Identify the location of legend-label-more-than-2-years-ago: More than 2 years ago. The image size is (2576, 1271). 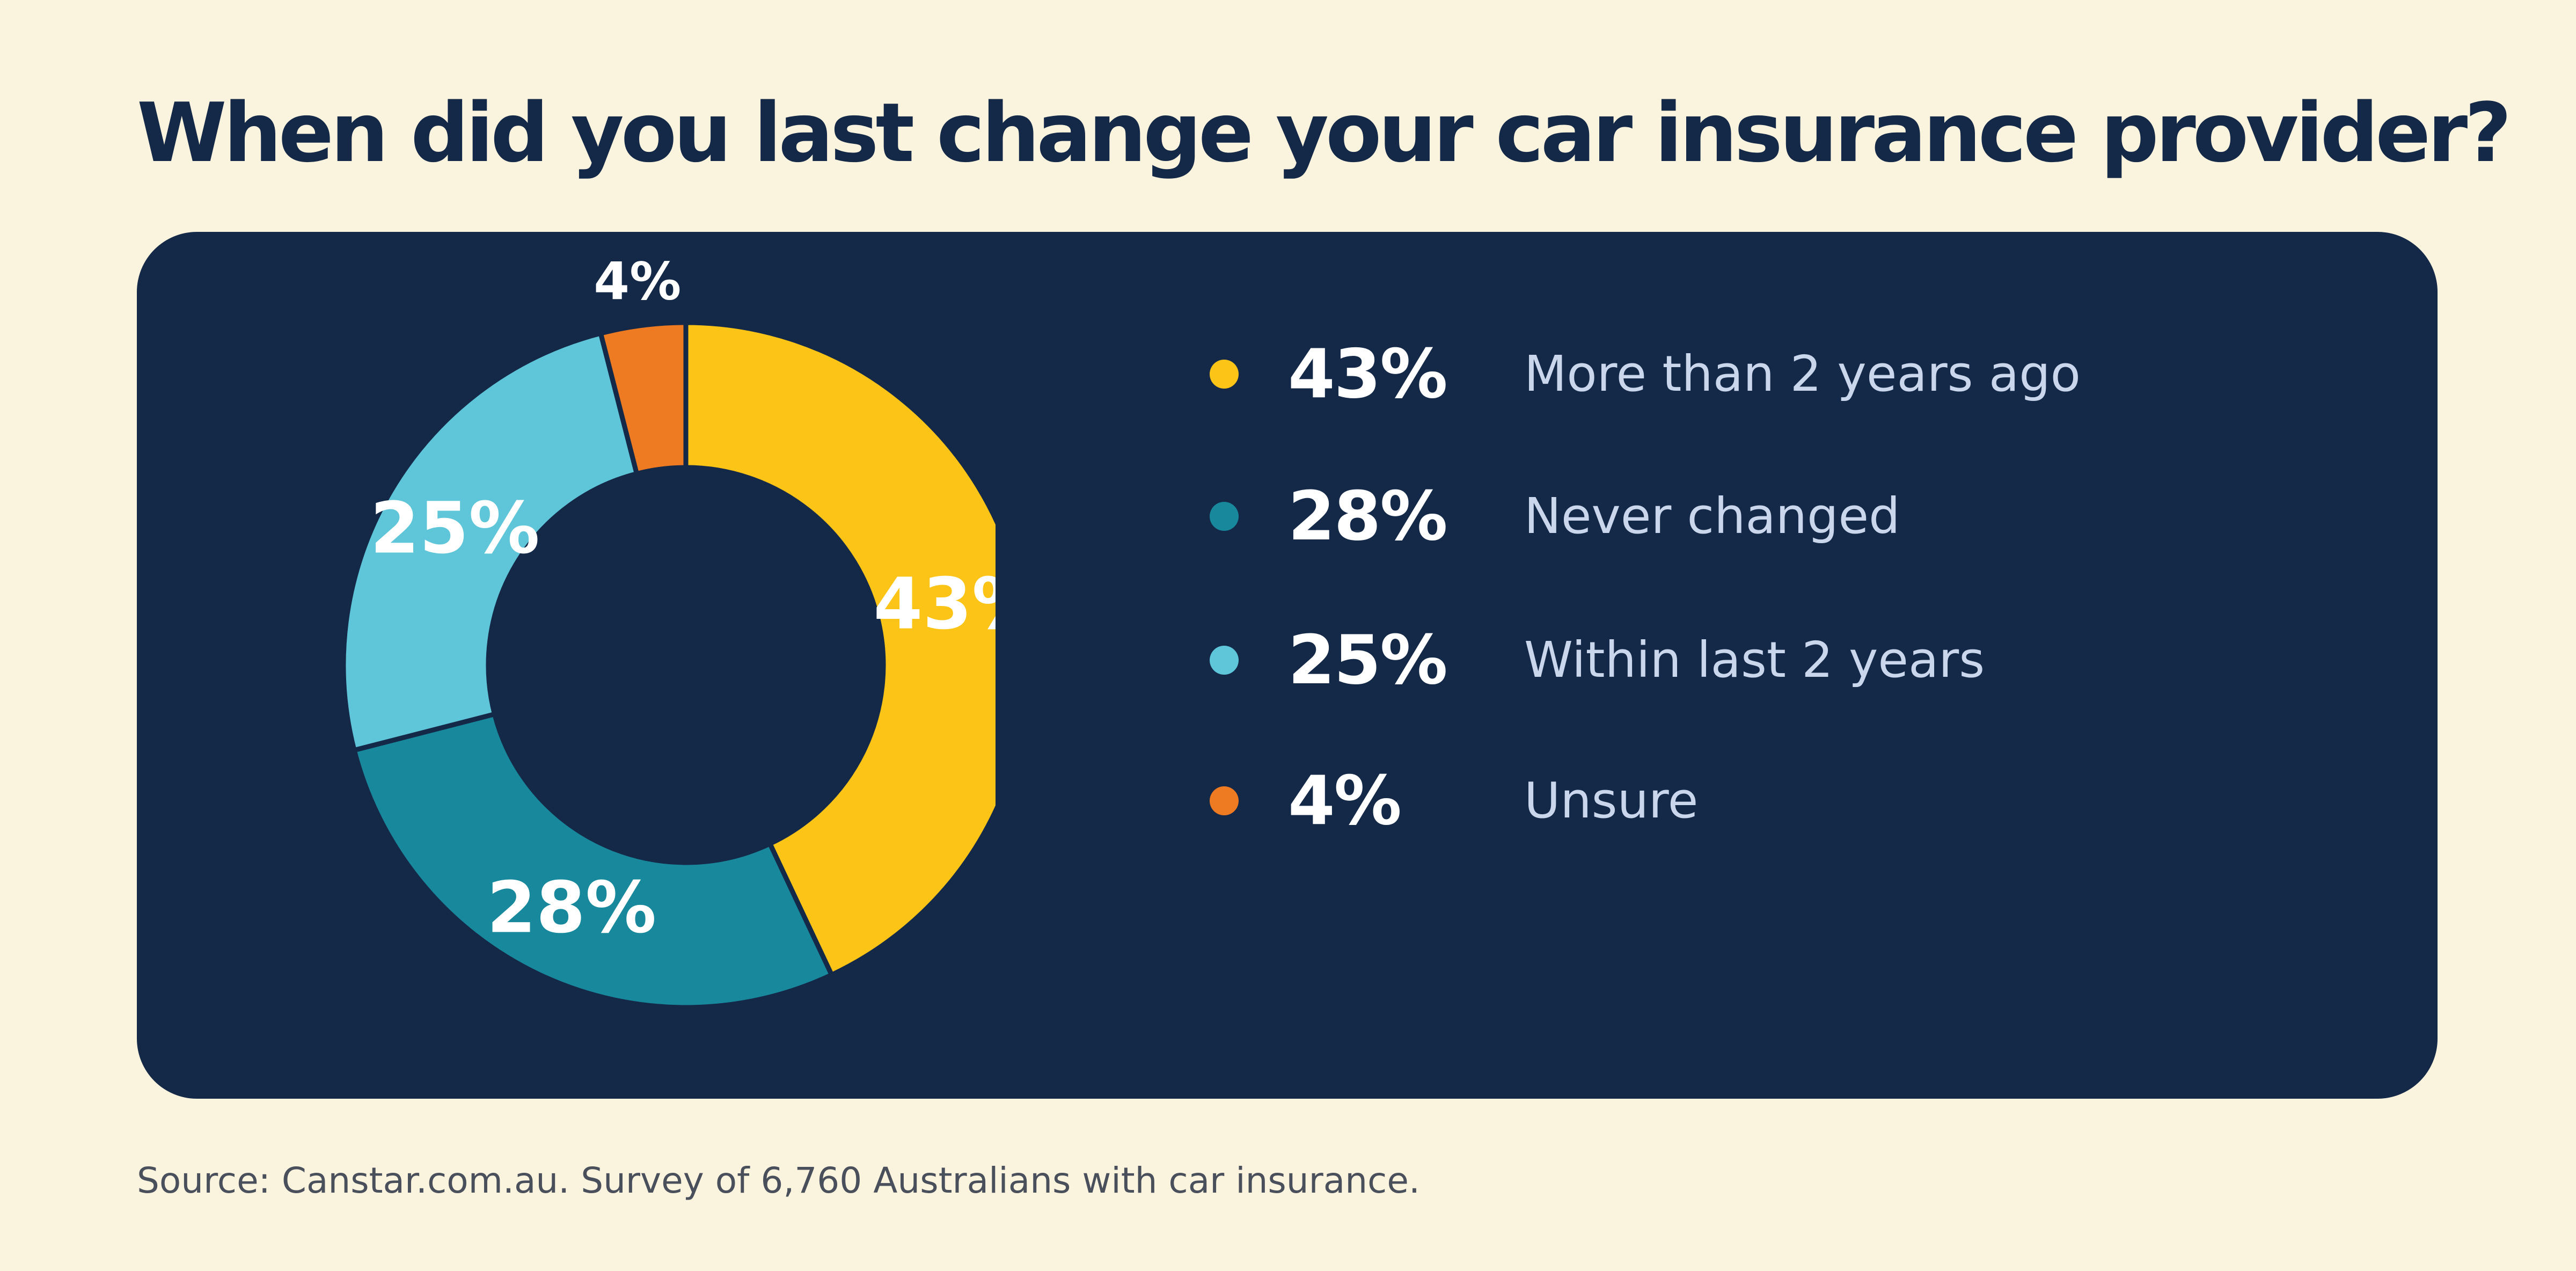
(1802, 374).